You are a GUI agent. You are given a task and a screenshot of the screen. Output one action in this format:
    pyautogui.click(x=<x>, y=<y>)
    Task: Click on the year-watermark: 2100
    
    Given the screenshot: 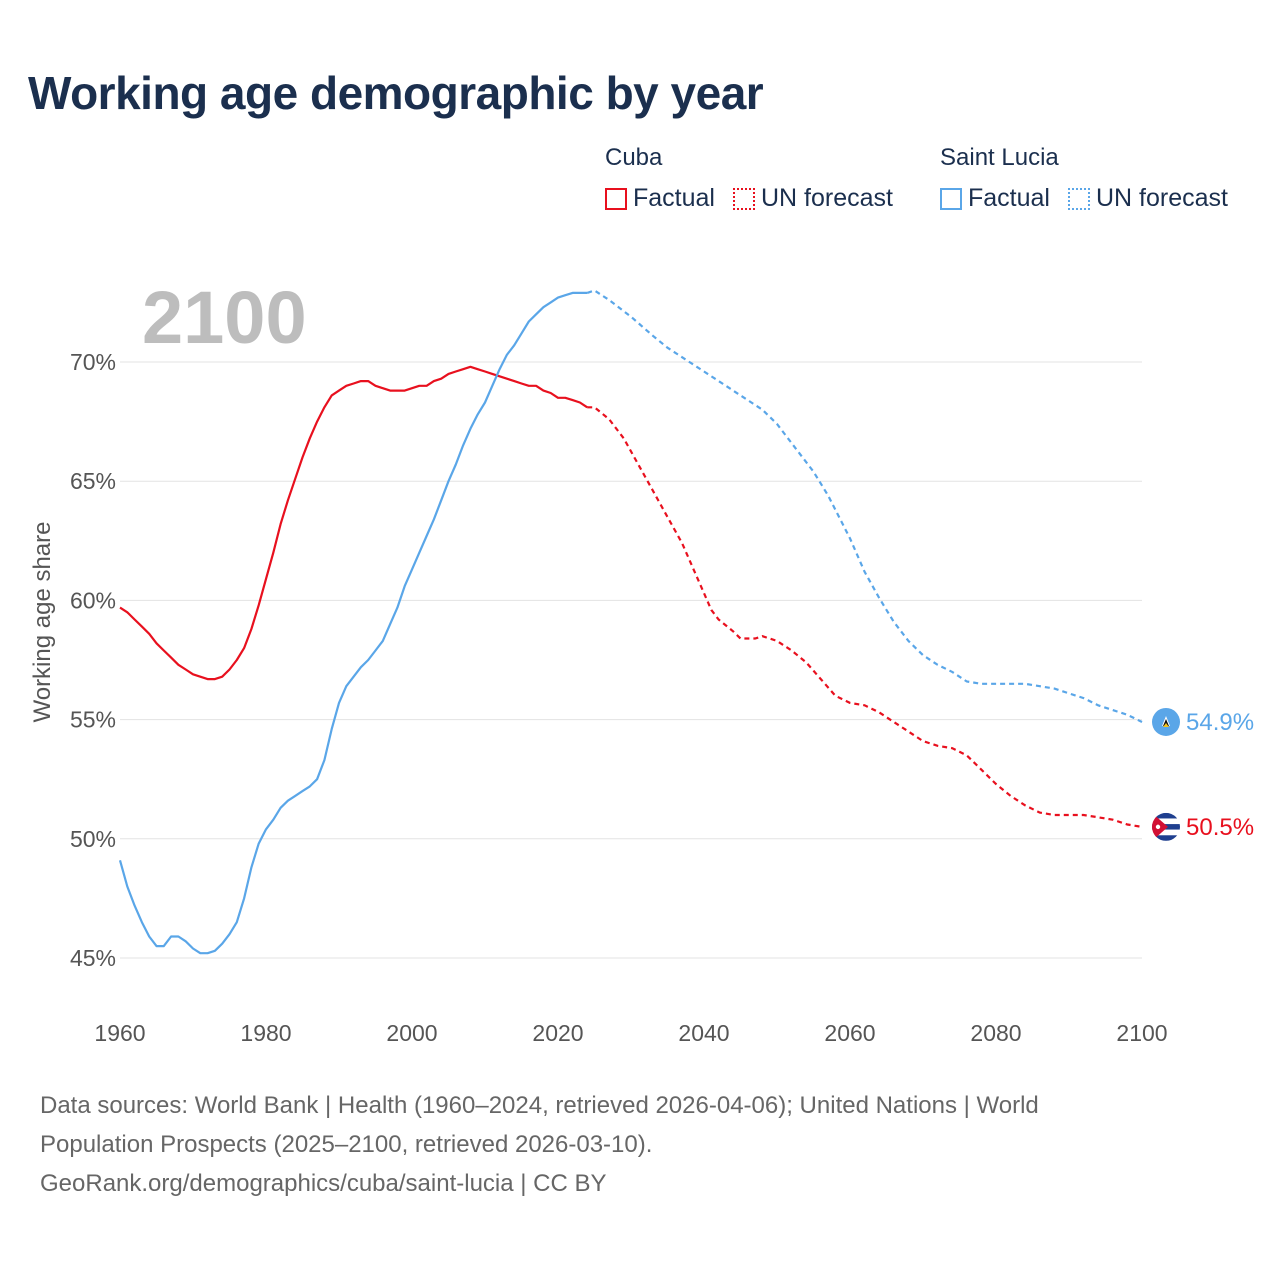 What is the action you would take?
    pyautogui.click(x=224, y=317)
    